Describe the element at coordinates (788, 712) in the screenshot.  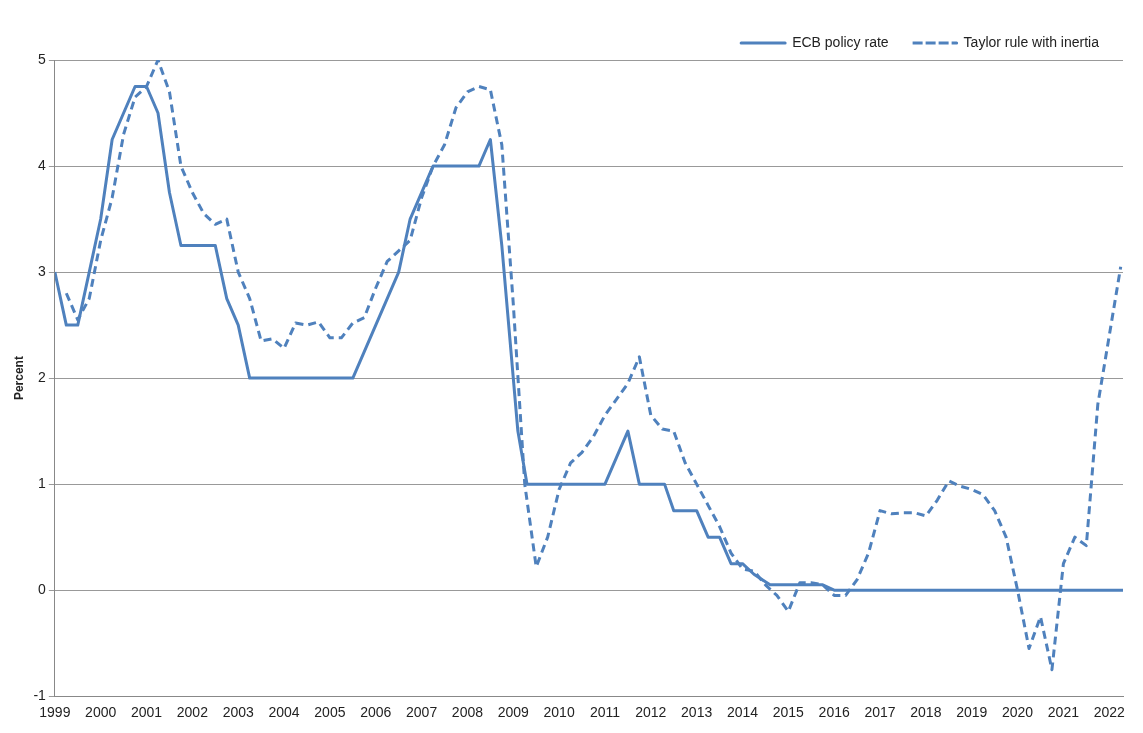
I see `x-tick-label: 2015` at that location.